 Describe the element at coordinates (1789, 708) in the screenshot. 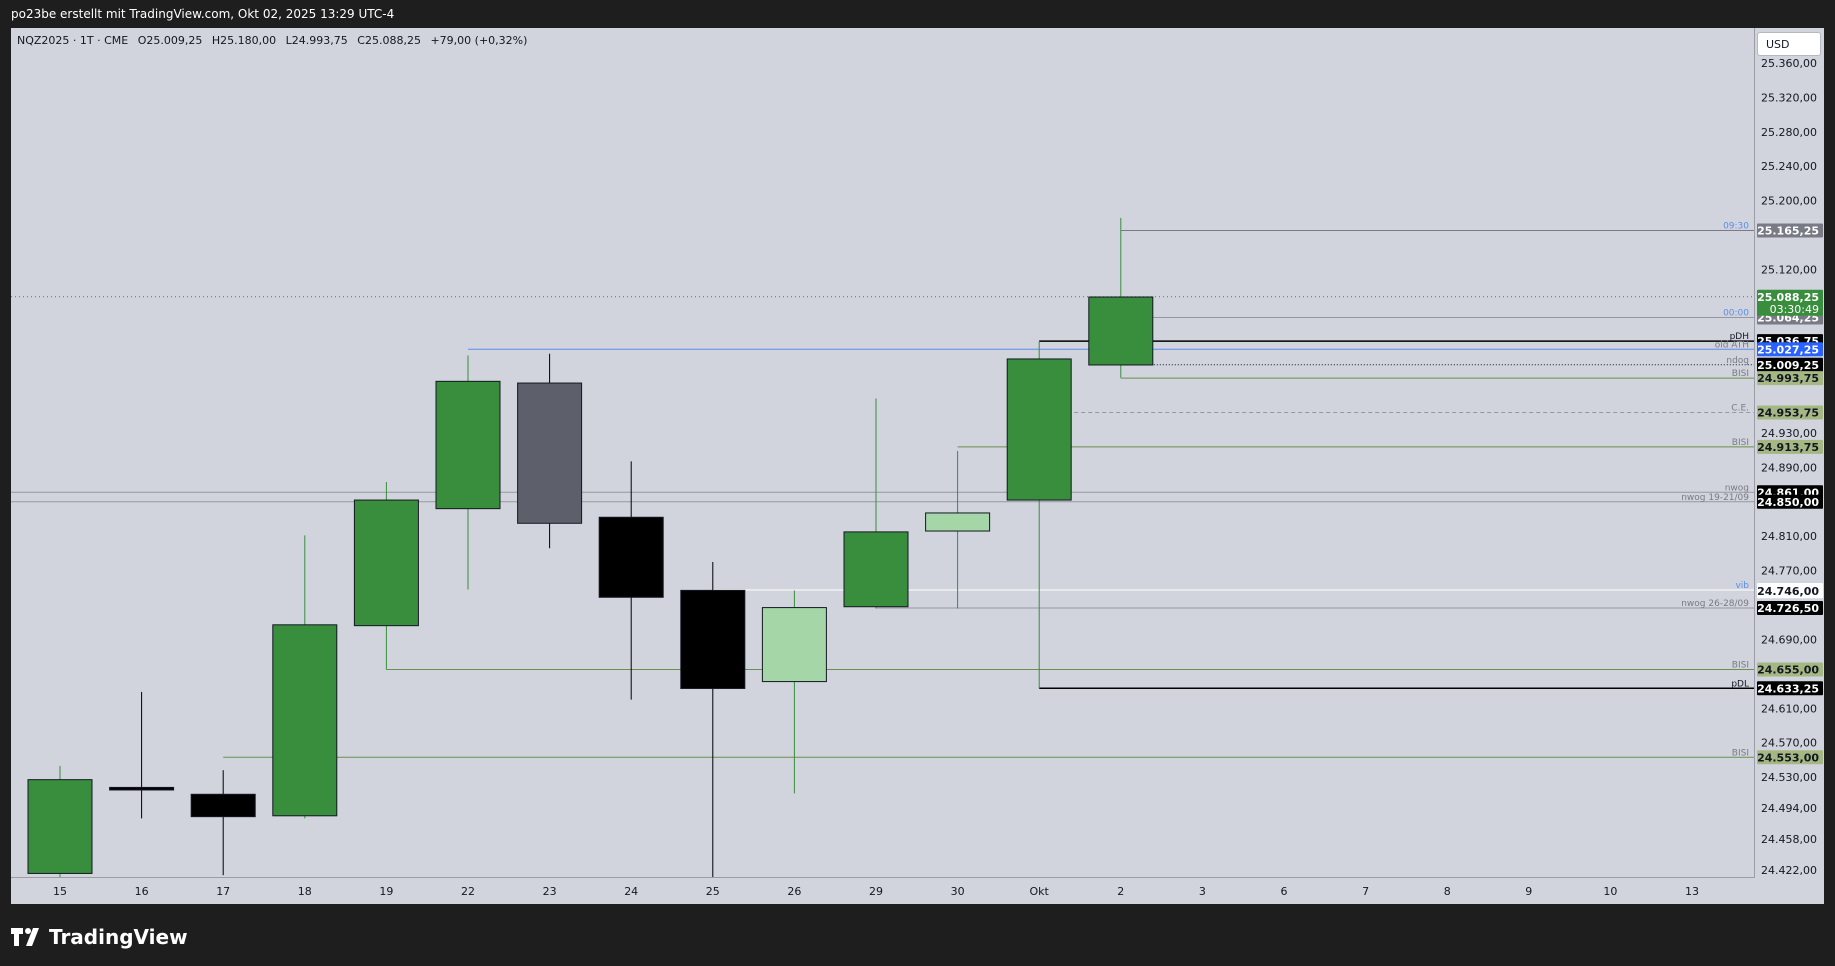

I see `y-tick-label-11: 24.610,00` at that location.